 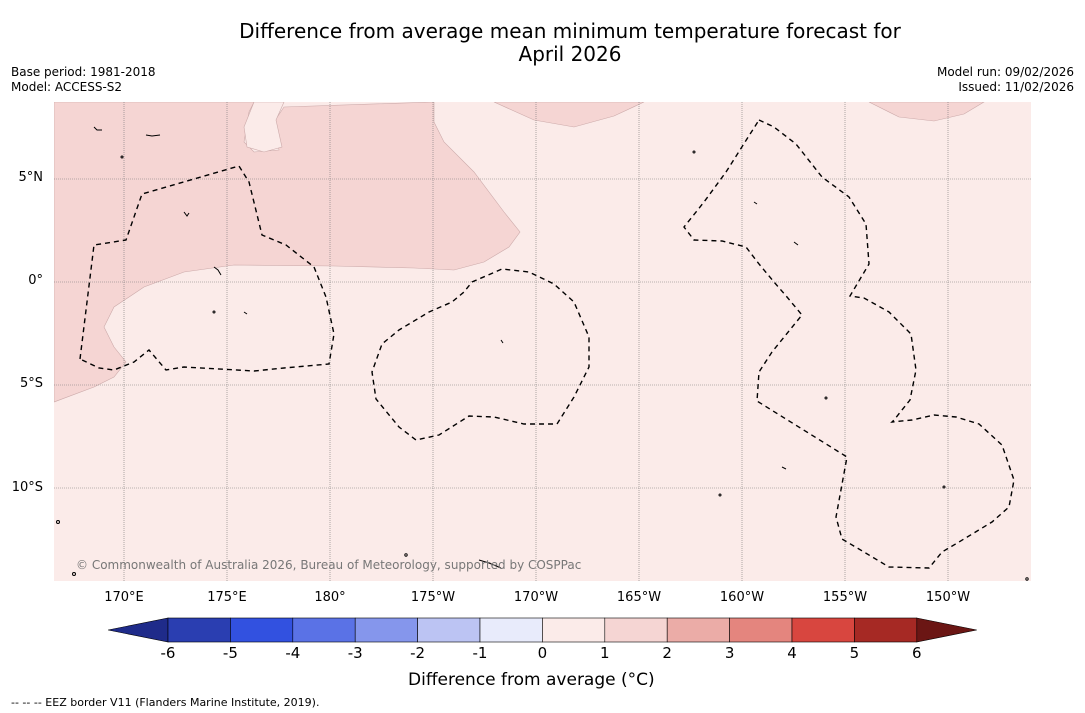 I want to click on colorbar-tick-label: -4, so click(x=293, y=653).